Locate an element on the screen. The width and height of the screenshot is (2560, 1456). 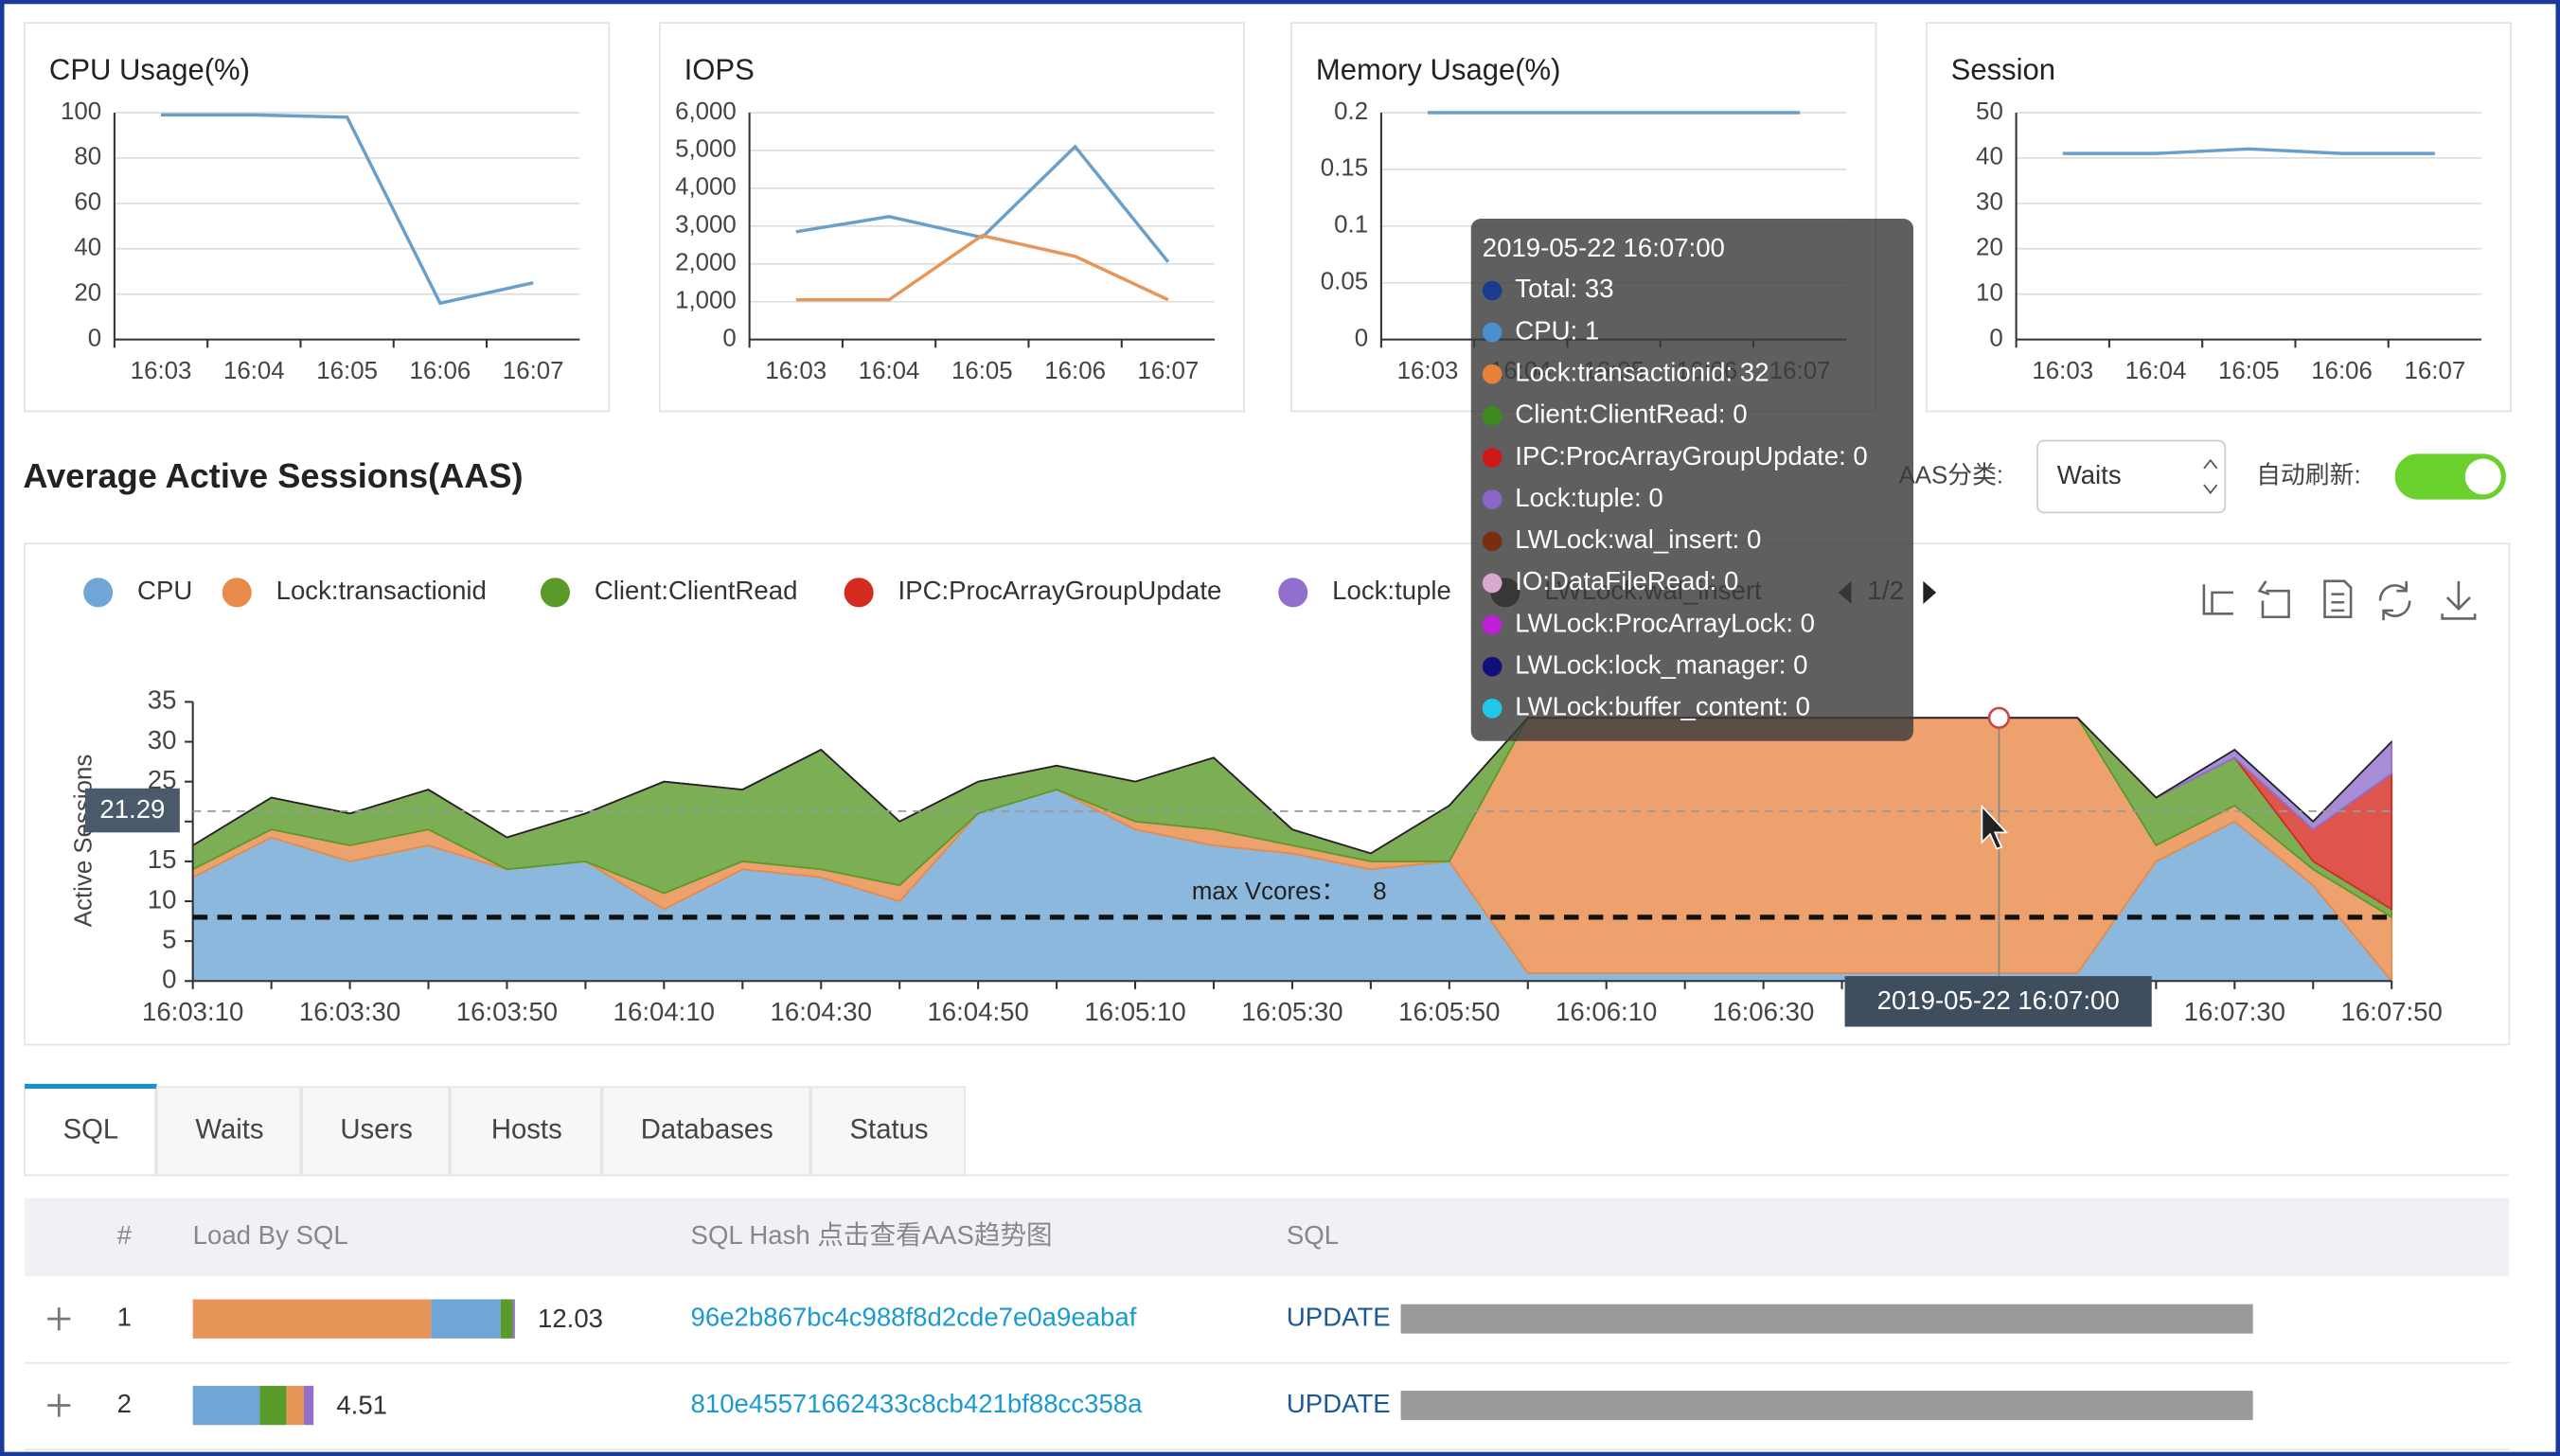
toolbar is located at coordinates (2339, 600).